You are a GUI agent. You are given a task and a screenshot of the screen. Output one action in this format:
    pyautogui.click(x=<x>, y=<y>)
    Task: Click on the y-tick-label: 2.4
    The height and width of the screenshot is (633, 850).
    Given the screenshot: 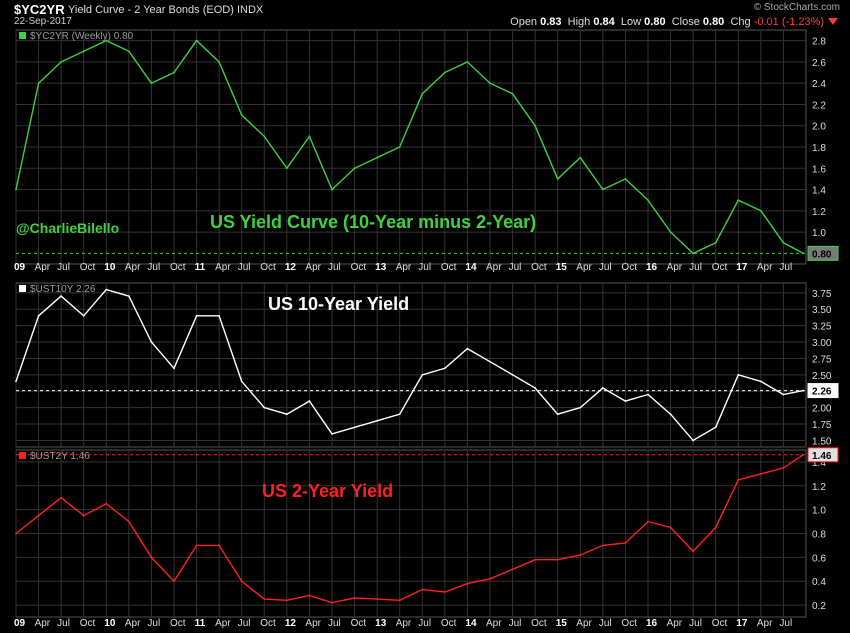 What is the action you would take?
    pyautogui.click(x=819, y=84)
    